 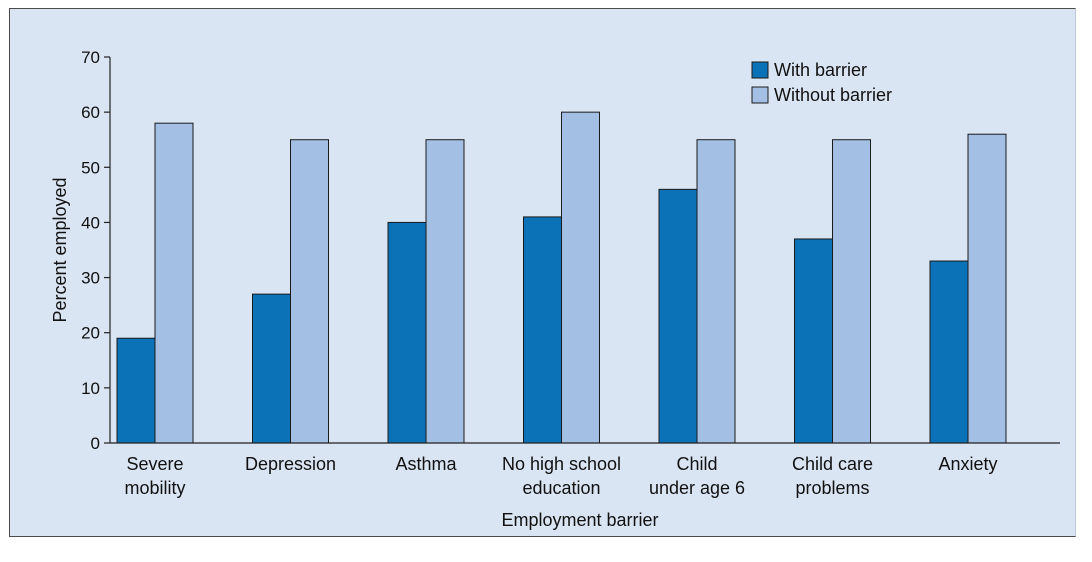 What do you see at coordinates (561, 488) in the screenshot?
I see `x-tick-label: education` at bounding box center [561, 488].